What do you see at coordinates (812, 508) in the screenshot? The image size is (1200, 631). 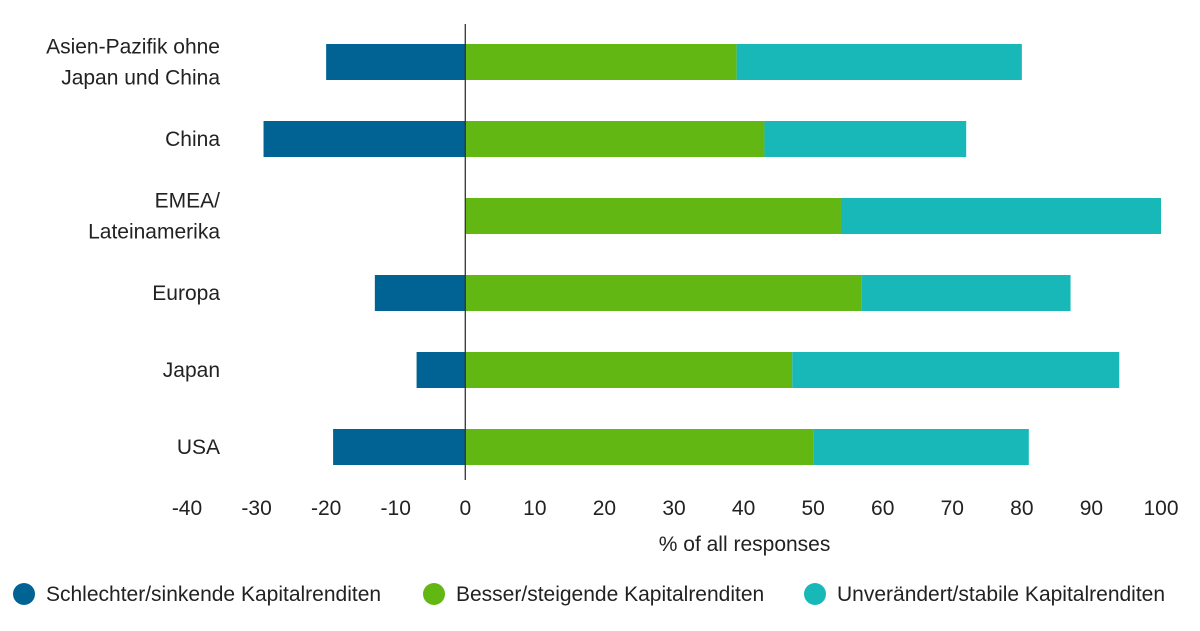 I see `x-tick-label: 50` at bounding box center [812, 508].